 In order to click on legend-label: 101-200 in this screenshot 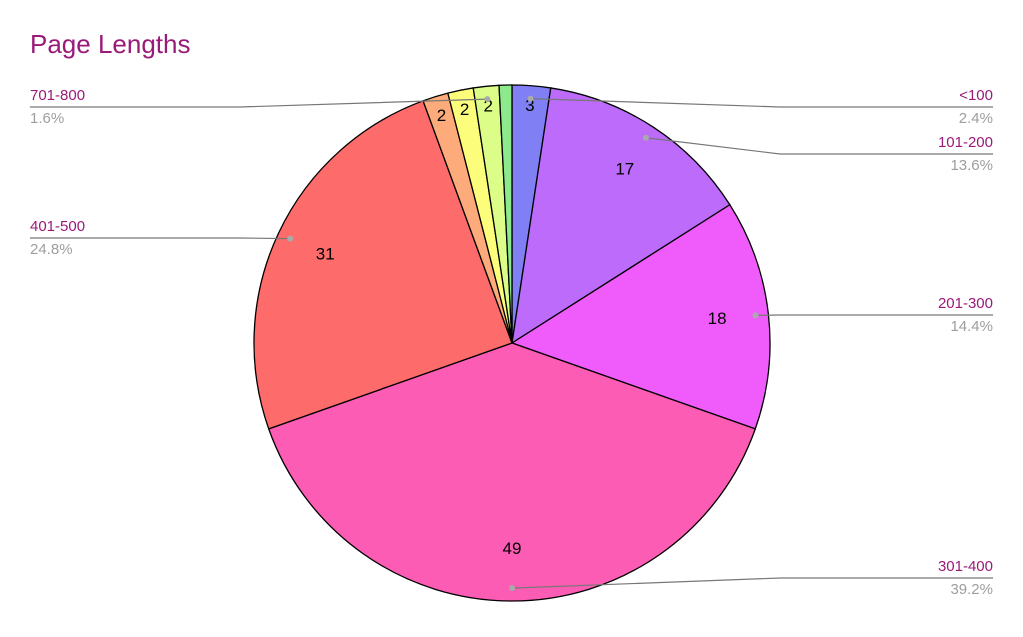, I will do `click(965, 142)`.